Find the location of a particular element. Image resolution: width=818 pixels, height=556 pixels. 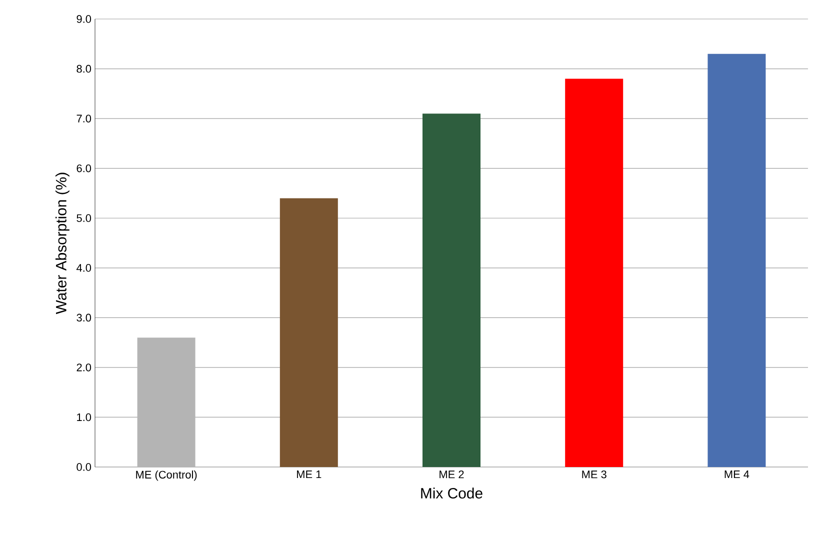

y-tick-label: 6.0 is located at coordinates (84, 168).